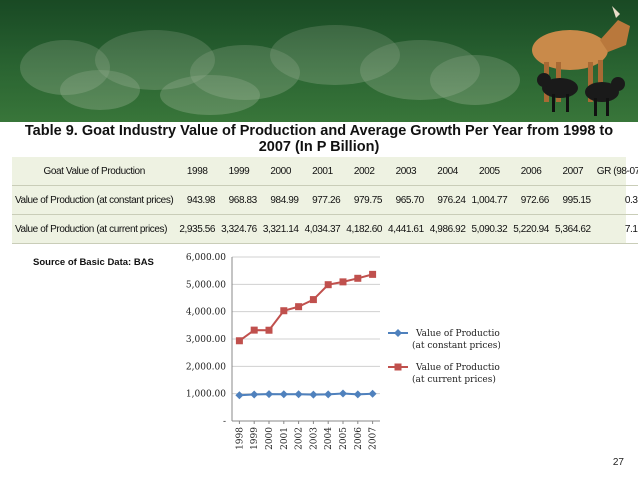  I want to click on table-cell: 5,220.94, so click(531, 229).